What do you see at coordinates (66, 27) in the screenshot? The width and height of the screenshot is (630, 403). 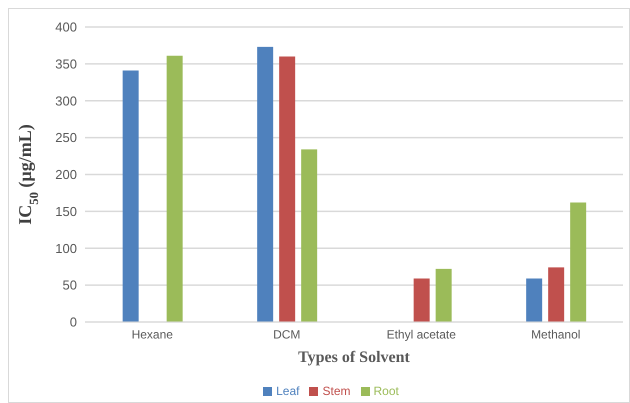 I see `y-tick-label: 400` at bounding box center [66, 27].